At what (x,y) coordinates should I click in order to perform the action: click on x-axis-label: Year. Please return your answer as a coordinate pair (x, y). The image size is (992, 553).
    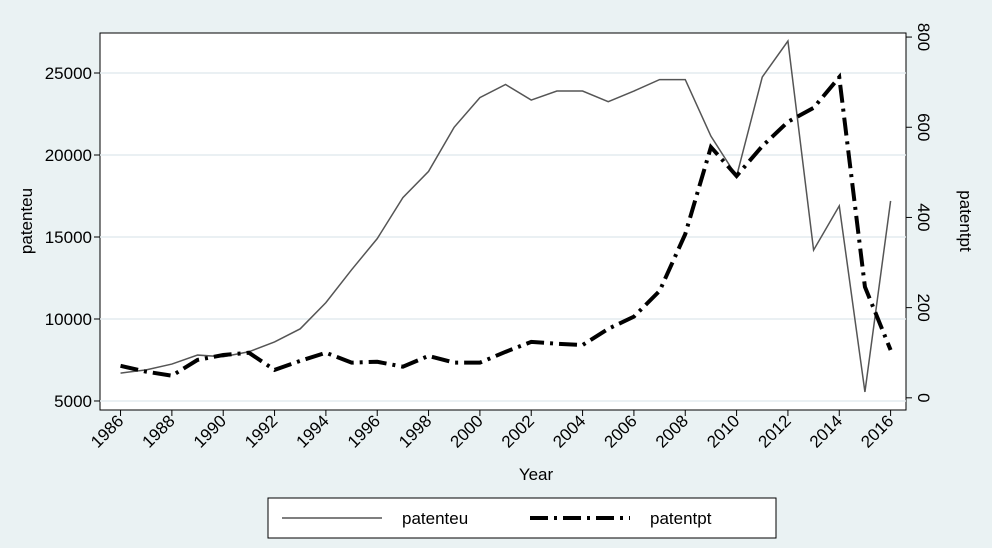
    Looking at the image, I should click on (536, 474).